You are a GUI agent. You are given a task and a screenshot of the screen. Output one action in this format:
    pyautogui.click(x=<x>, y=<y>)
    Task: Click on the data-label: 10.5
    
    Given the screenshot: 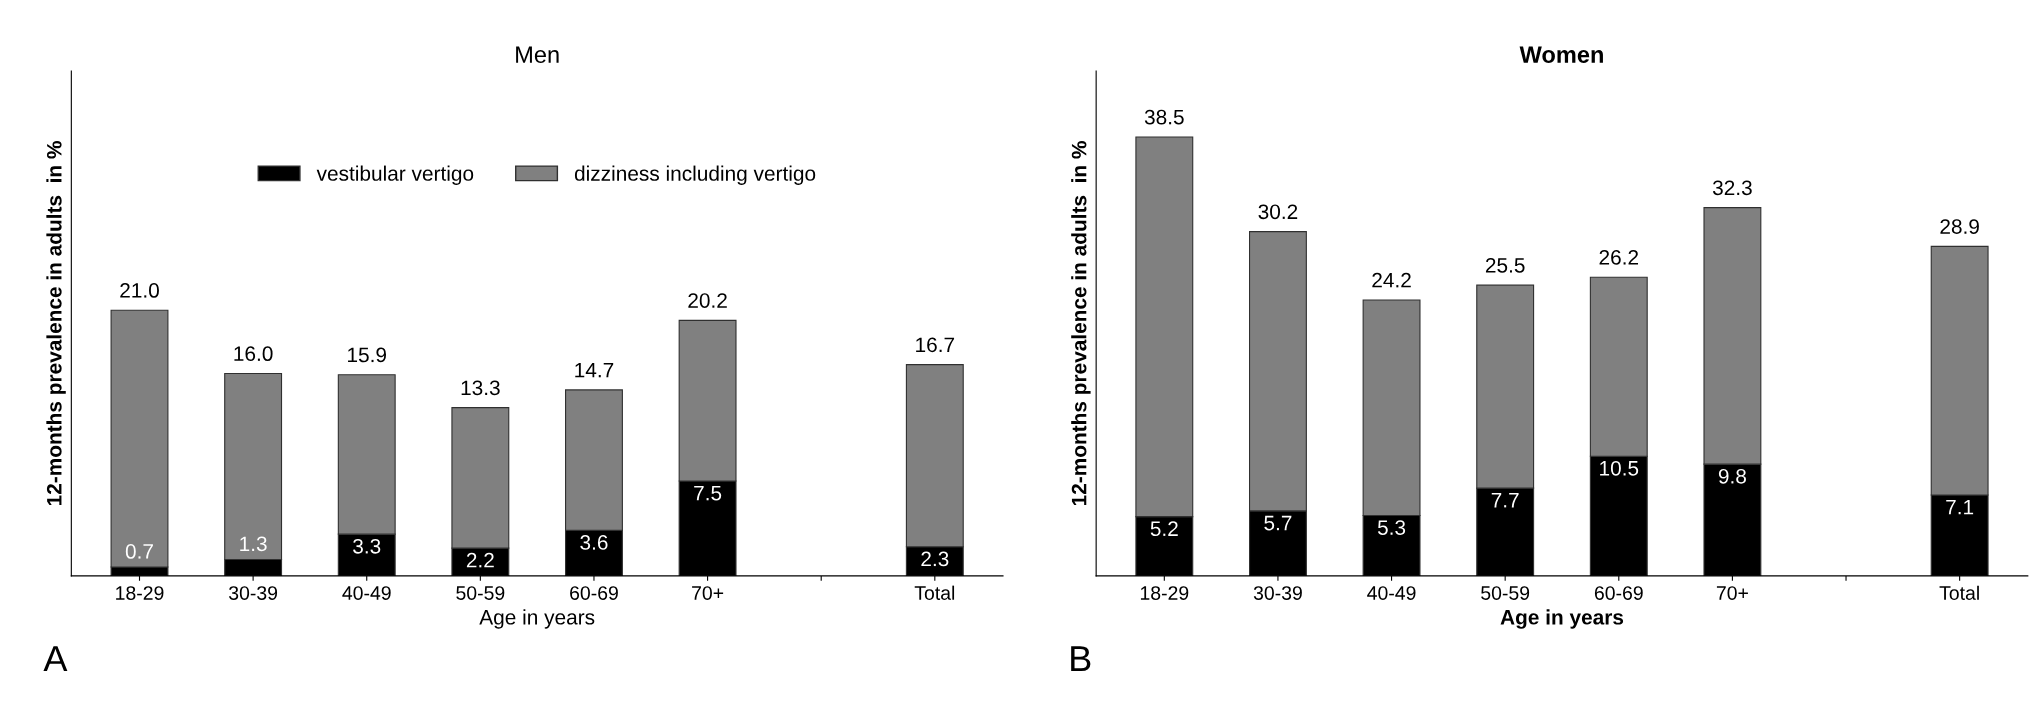 What is the action you would take?
    pyautogui.click(x=1619, y=468)
    